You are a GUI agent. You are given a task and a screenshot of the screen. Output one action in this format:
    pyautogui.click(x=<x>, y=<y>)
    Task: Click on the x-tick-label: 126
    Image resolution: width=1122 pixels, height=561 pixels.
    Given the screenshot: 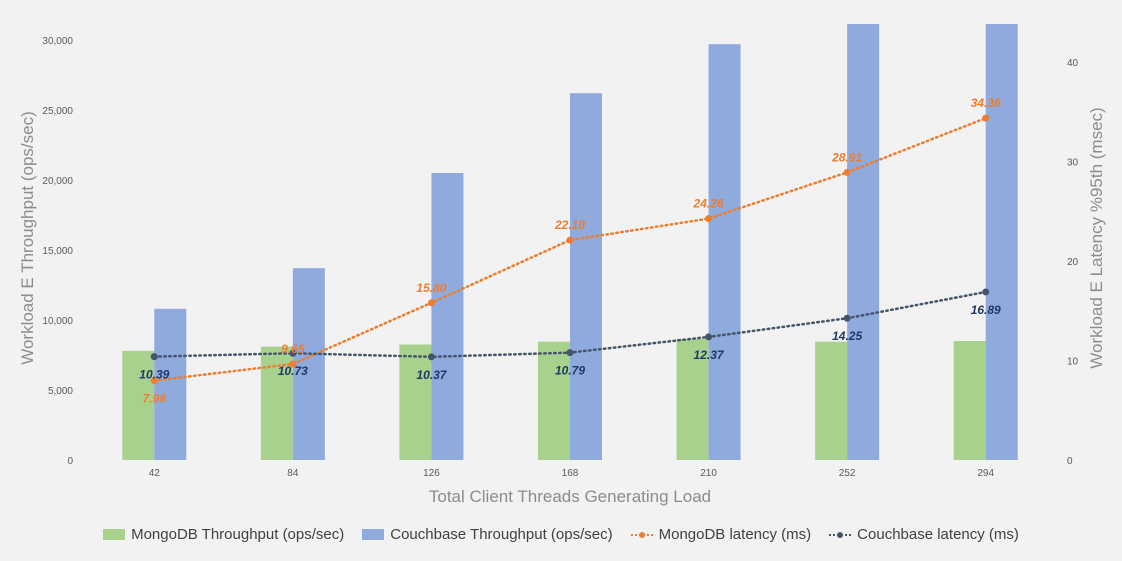 What is the action you would take?
    pyautogui.click(x=431, y=473)
    